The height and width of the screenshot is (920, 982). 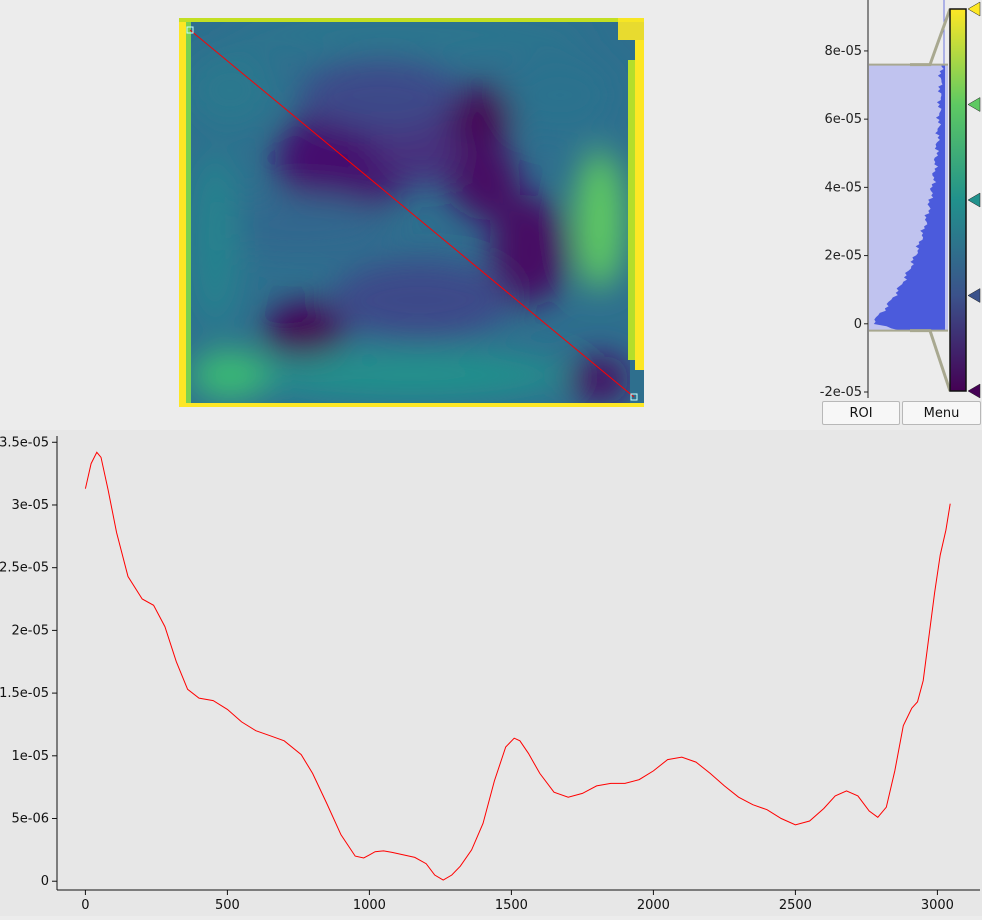 What do you see at coordinates (861, 413) in the screenshot?
I see `roi-button: ROI` at bounding box center [861, 413].